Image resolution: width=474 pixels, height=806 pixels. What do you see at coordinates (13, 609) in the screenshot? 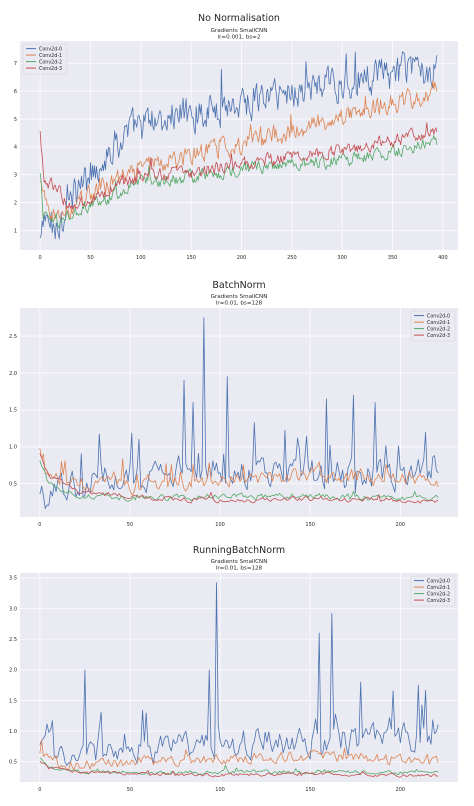
I see `y-tick-label: 3.0` at bounding box center [13, 609].